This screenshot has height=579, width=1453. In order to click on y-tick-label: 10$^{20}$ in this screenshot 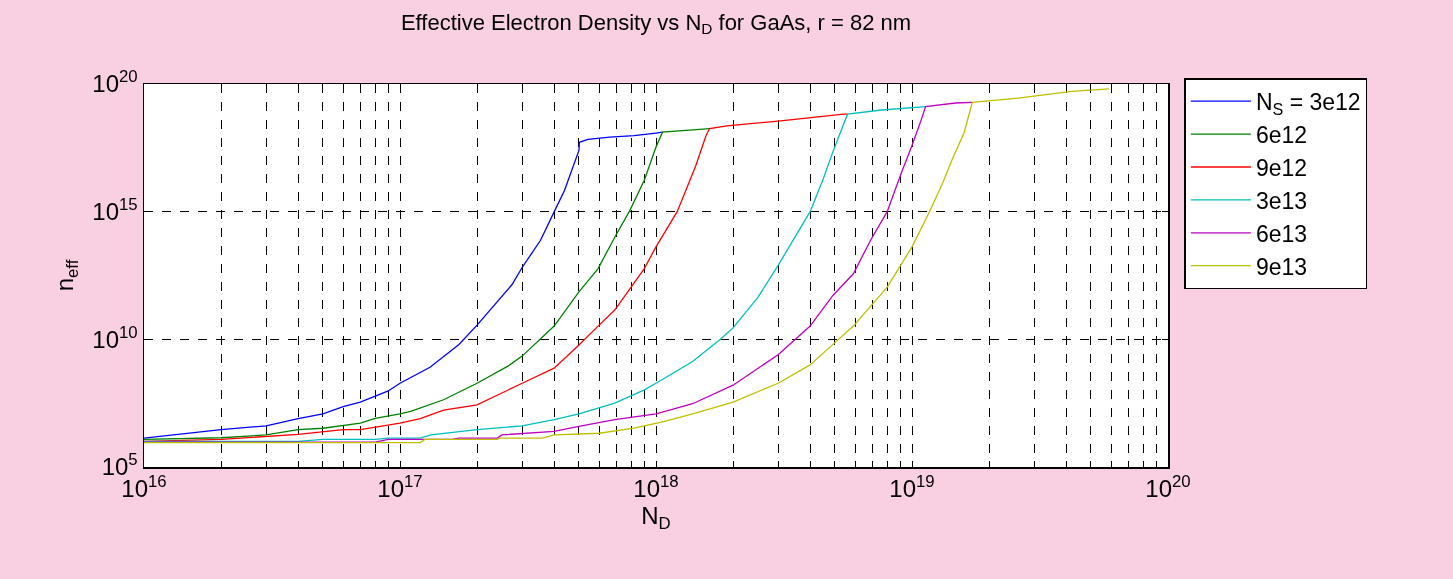, I will do `click(115, 82)`.